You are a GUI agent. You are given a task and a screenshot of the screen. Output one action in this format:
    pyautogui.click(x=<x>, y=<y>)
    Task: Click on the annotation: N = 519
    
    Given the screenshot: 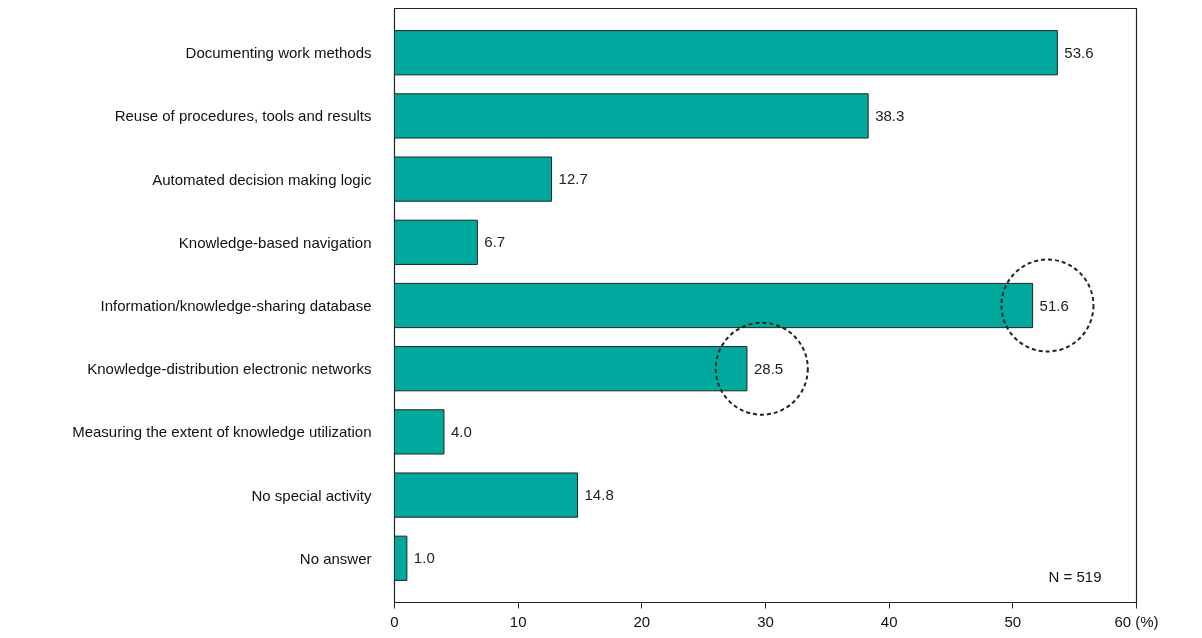 What is the action you would take?
    pyautogui.click(x=1075, y=576)
    